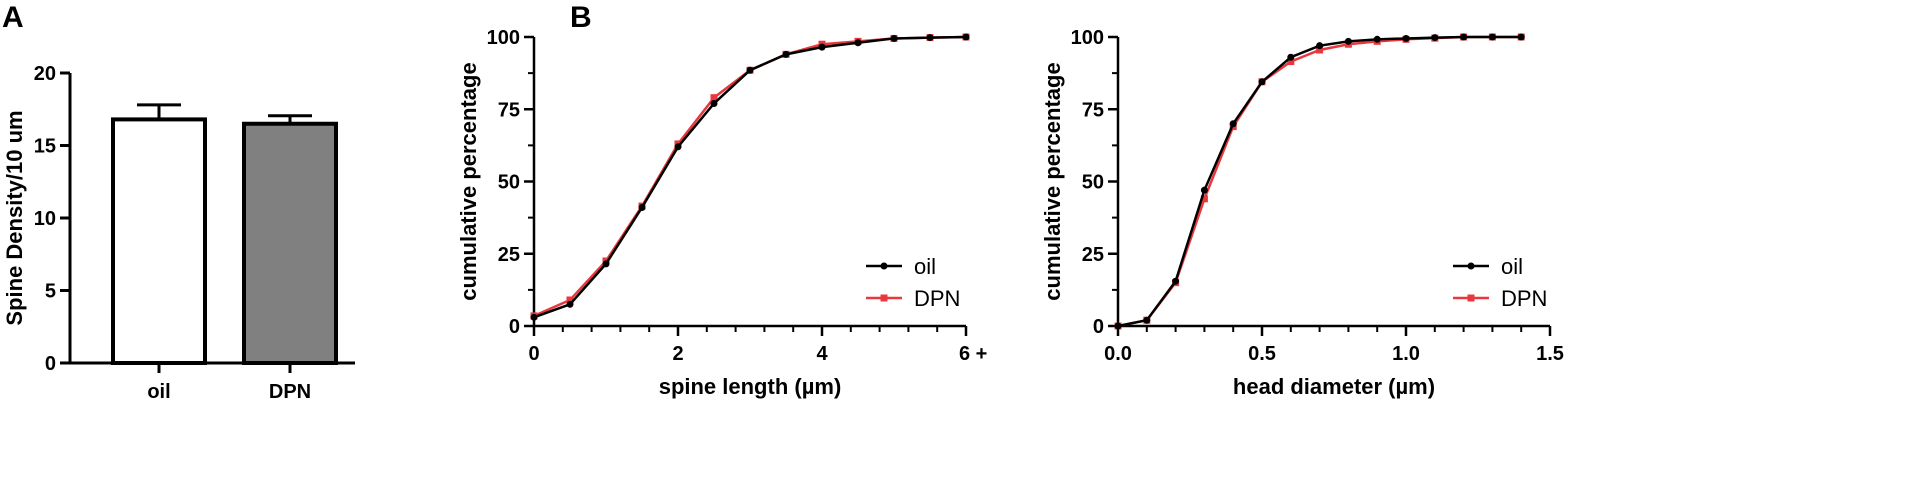 This screenshot has width=1905, height=487. Describe the element at coordinates (1118, 354) in the screenshot. I see `x-tick-label: 0.0` at that location.